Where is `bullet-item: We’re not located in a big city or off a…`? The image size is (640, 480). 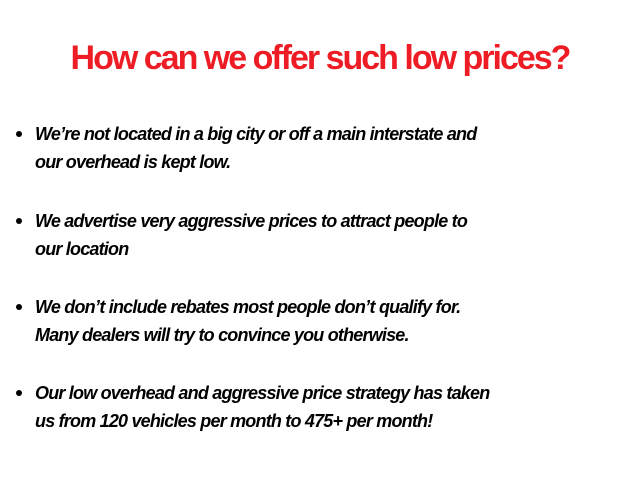 bullet-item: We’re not located in a big city or off a… is located at coordinates (320, 150).